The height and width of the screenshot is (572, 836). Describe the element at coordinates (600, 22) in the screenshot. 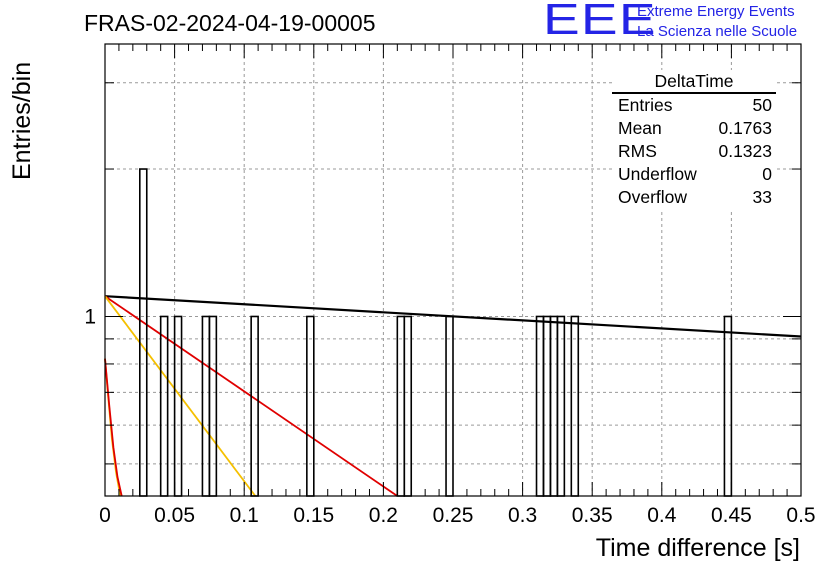

I see `eee-logo: EEE` at that location.